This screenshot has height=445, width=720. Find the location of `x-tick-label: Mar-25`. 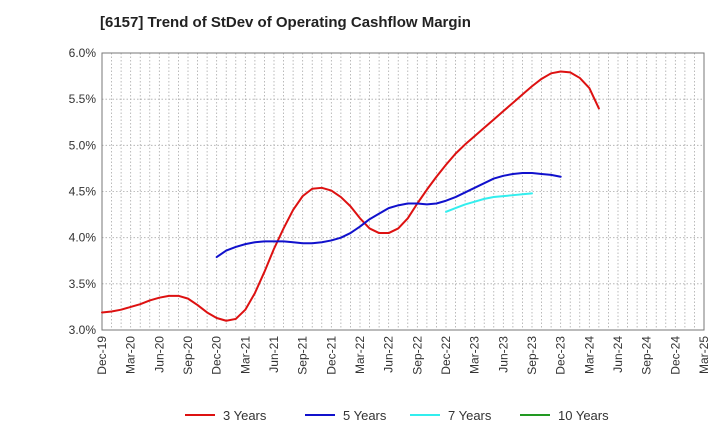

x-tick-label: Mar-25 is located at coordinates (704, 355).